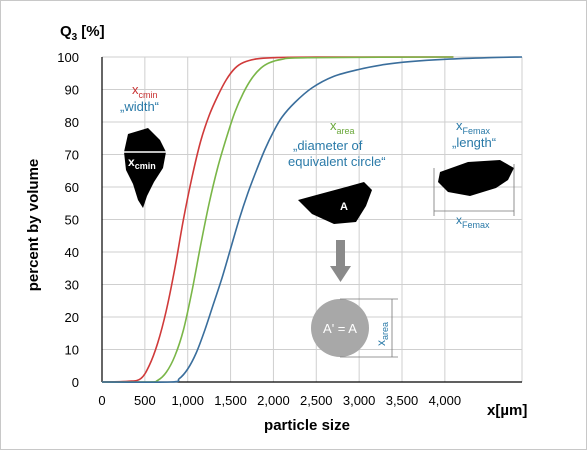  I want to click on y-tick-label: 100, so click(68, 57).